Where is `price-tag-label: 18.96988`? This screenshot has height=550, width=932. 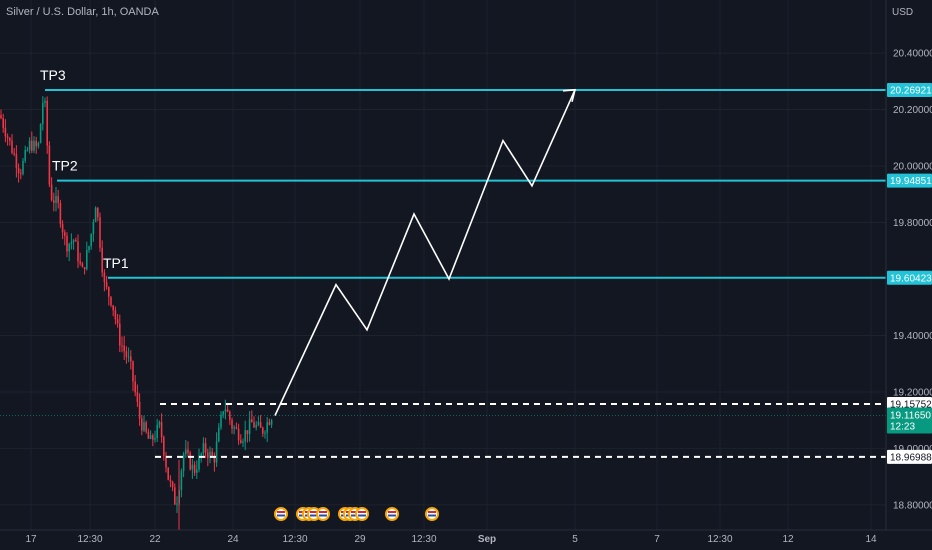
price-tag-label: 18.96988 is located at coordinates (911, 457).